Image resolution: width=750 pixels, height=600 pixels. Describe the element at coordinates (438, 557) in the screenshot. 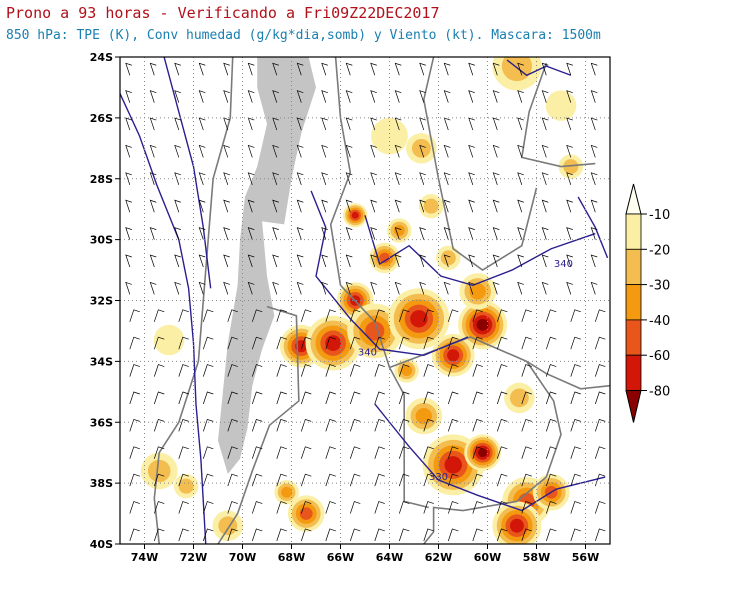

I see `x-tick-label: 62W` at that location.